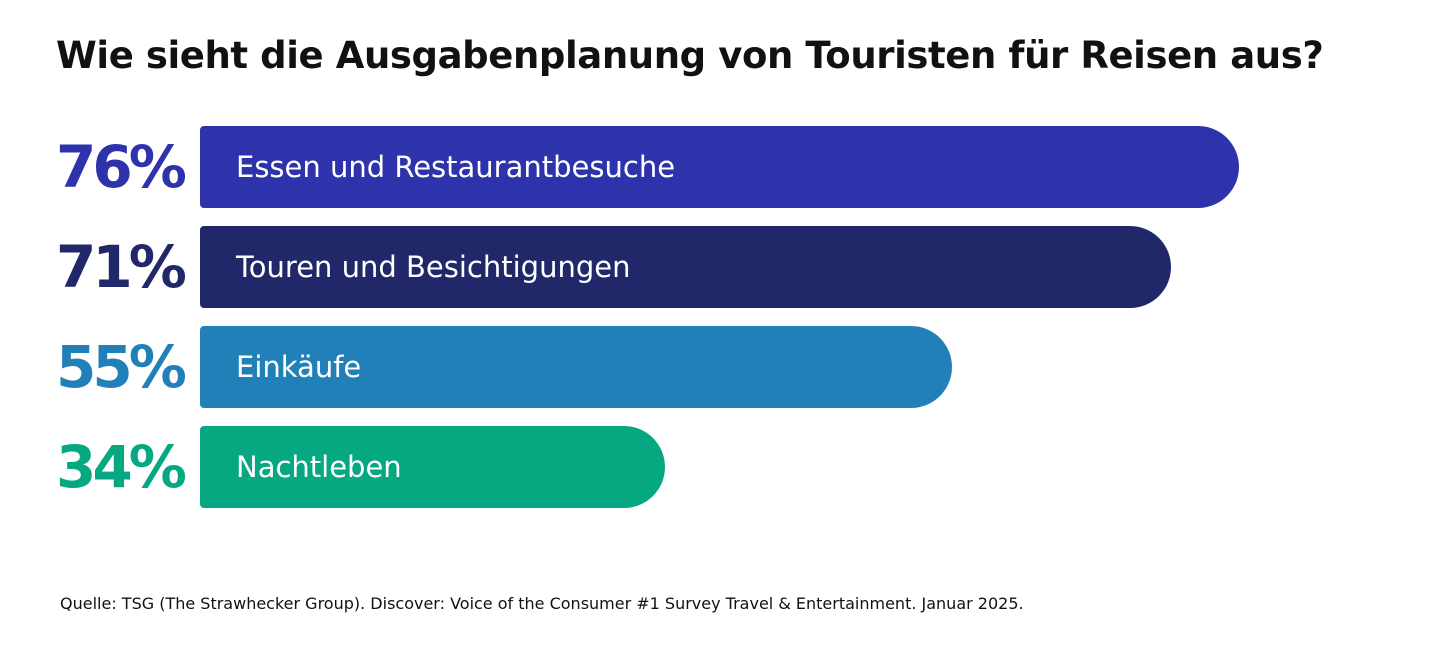  I want to click on value-label: 71%, so click(121, 267).